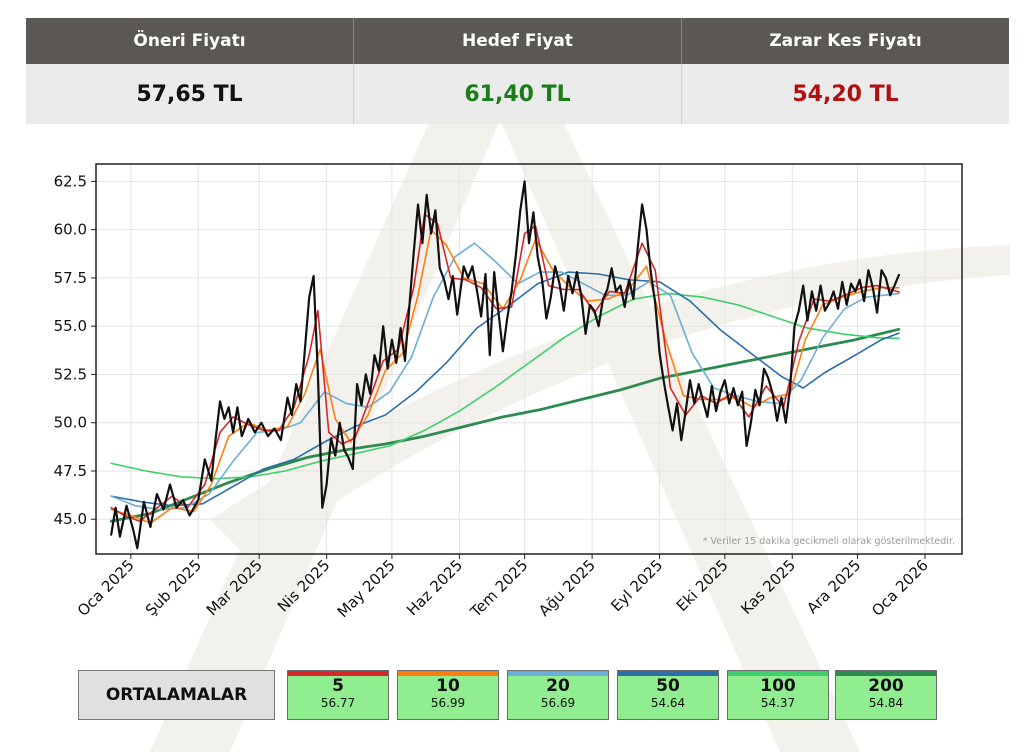 The image size is (1024, 752). Describe the element at coordinates (70, 423) in the screenshot. I see `y-tick-label: 50.0` at that location.